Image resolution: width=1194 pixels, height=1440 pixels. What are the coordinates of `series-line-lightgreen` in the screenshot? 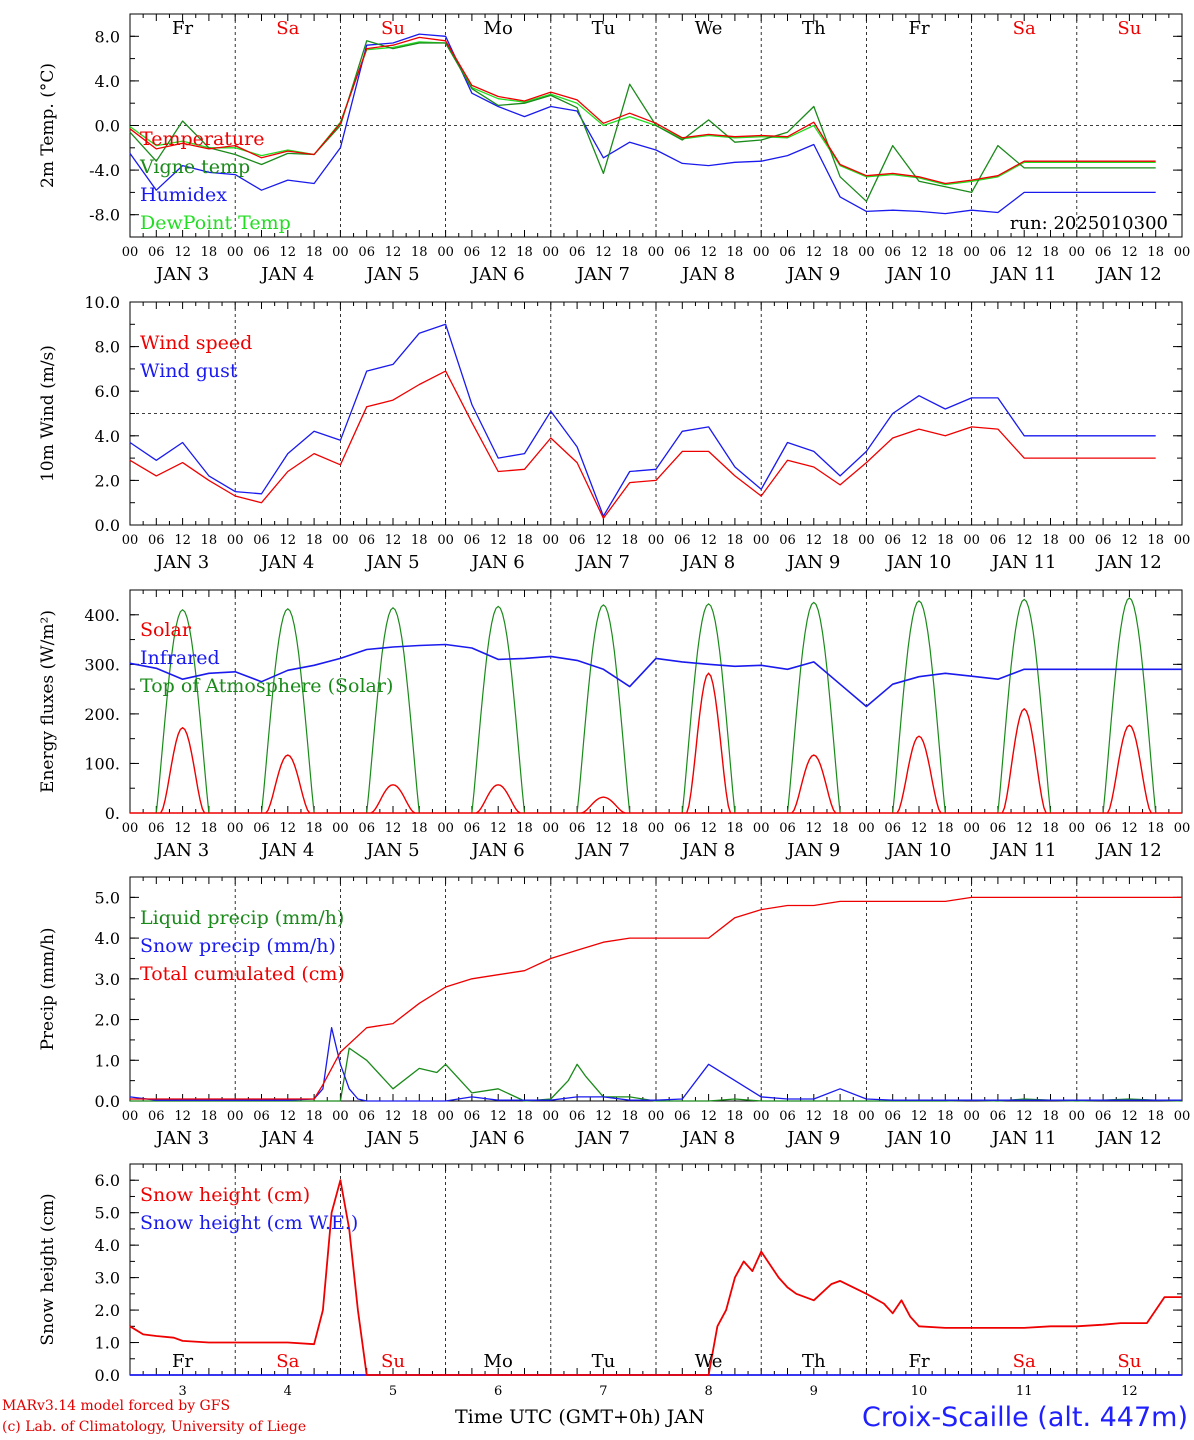 It's located at (642, 113).